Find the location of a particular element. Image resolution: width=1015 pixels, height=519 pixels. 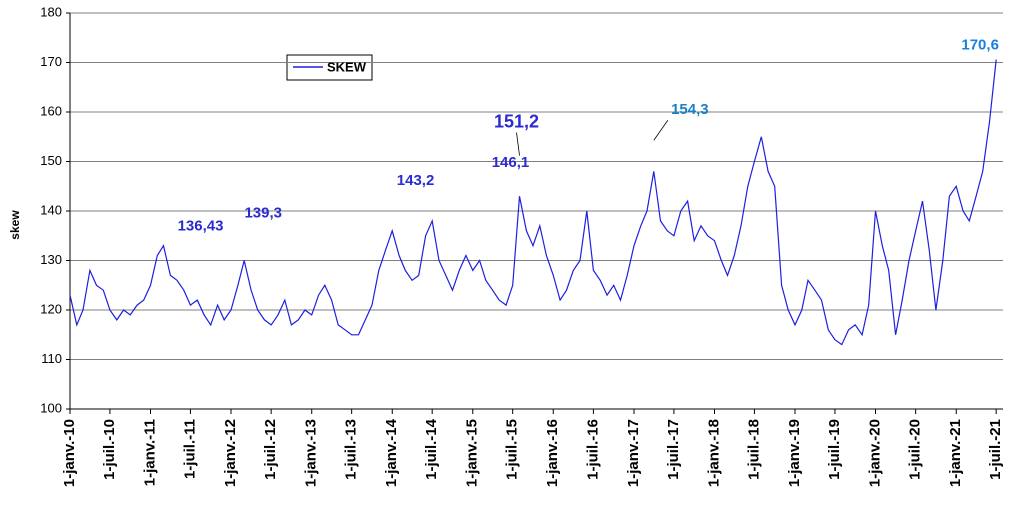

x-tick-label: 1-juil.-18 is located at coordinates (753, 449).